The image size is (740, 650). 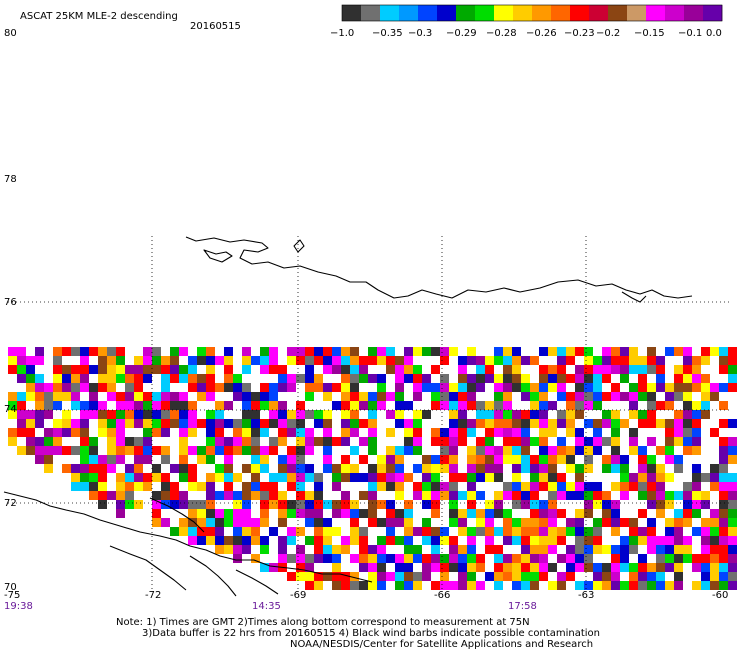 I want to click on time-label: 17:58, so click(x=522, y=606).